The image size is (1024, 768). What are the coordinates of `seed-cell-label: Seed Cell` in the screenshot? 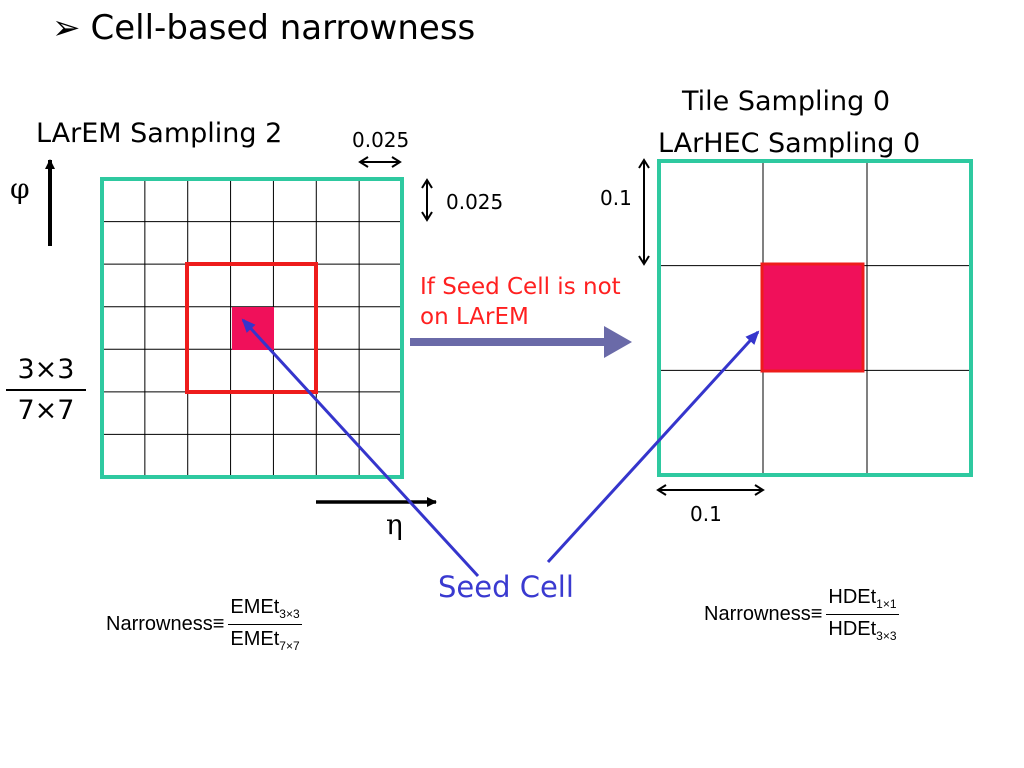 It's located at (506, 587).